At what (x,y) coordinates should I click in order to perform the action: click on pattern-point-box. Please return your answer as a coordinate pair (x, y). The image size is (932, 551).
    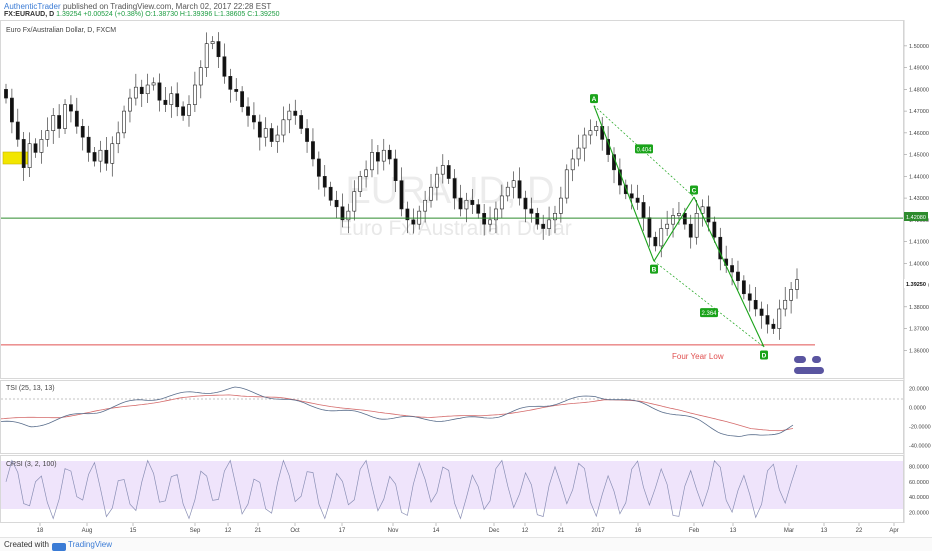
    Looking at the image, I should click on (654, 269).